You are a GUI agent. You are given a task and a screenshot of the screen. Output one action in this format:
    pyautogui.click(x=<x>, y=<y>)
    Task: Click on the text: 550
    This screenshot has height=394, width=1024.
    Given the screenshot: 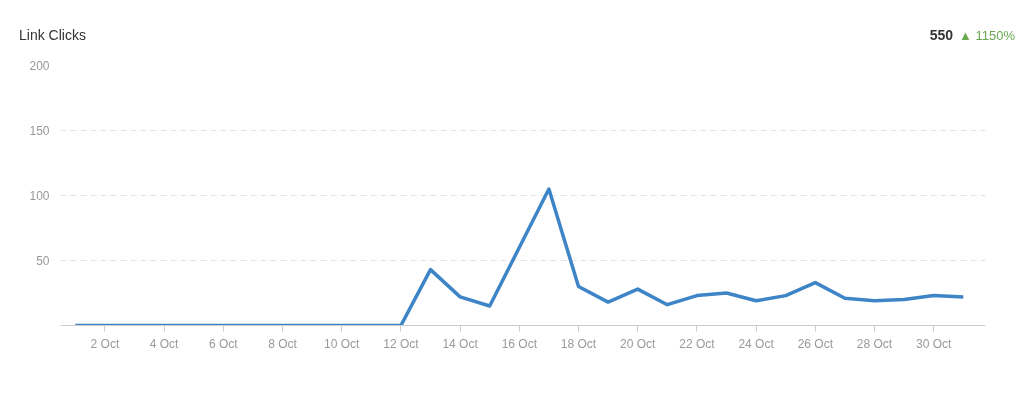 What is the action you would take?
    pyautogui.click(x=941, y=35)
    